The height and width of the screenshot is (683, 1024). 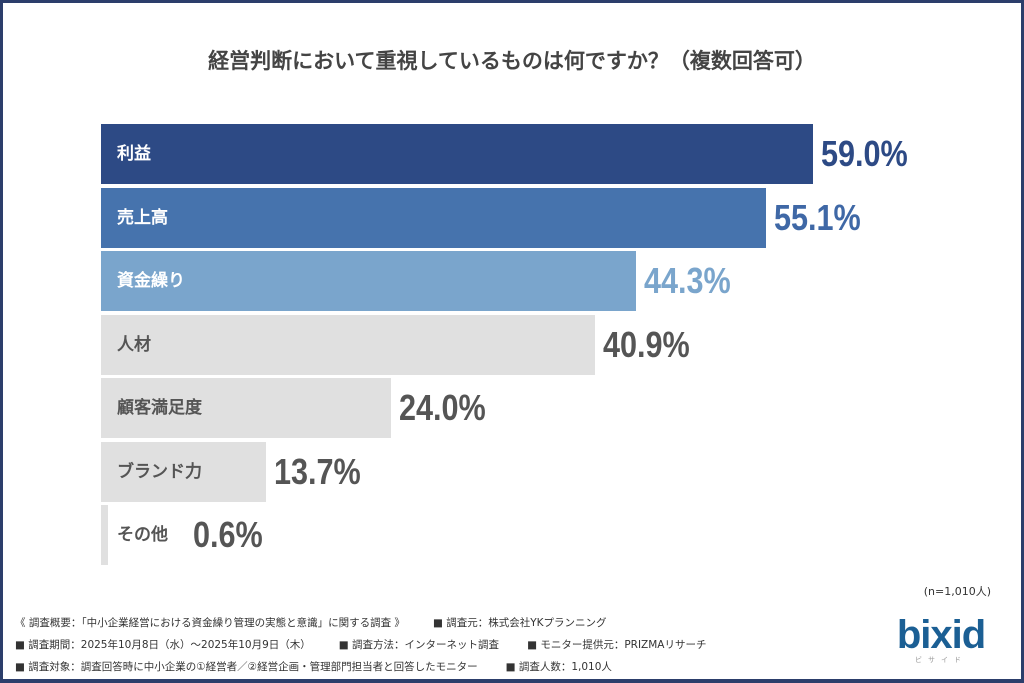 I want to click on category-label: 顧客満足度, so click(x=159, y=408).